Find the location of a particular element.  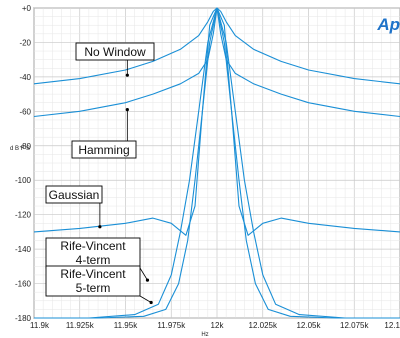

y-tick-label: -180 is located at coordinates (23, 318).